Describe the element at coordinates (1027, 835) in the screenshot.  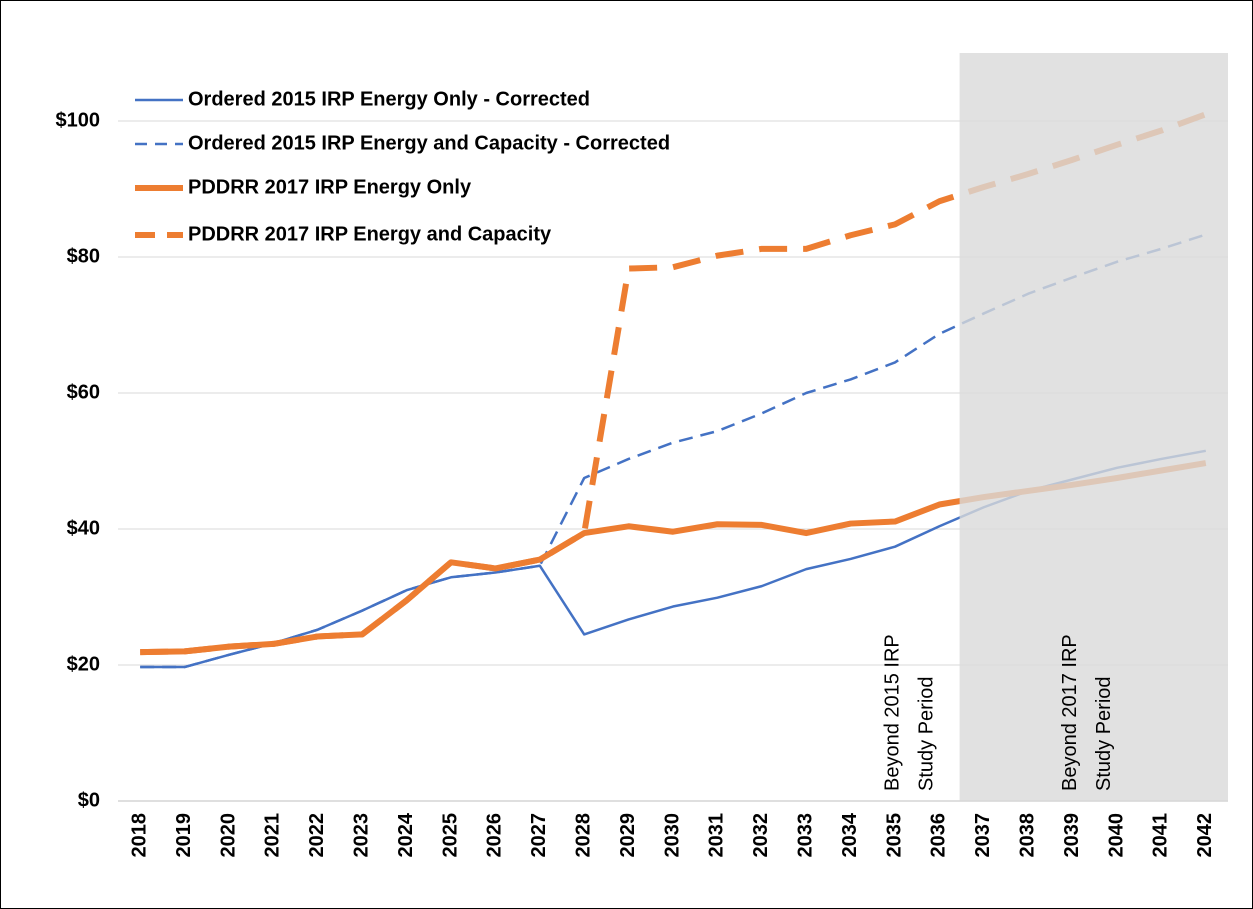
I see `x-tick-label: 2038` at that location.